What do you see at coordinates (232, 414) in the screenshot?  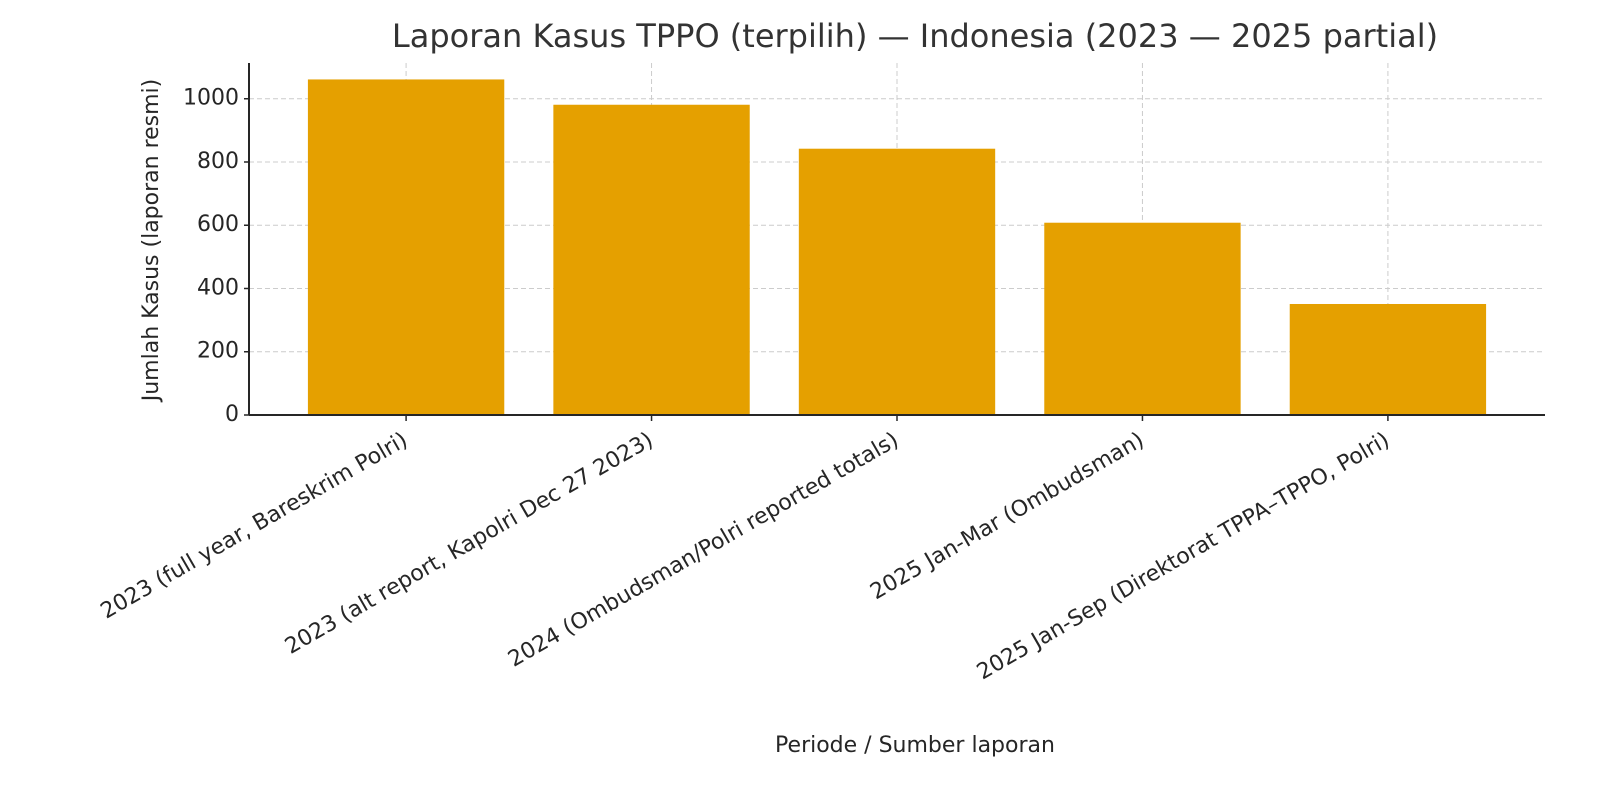 I see `y-tick-label: 0` at bounding box center [232, 414].